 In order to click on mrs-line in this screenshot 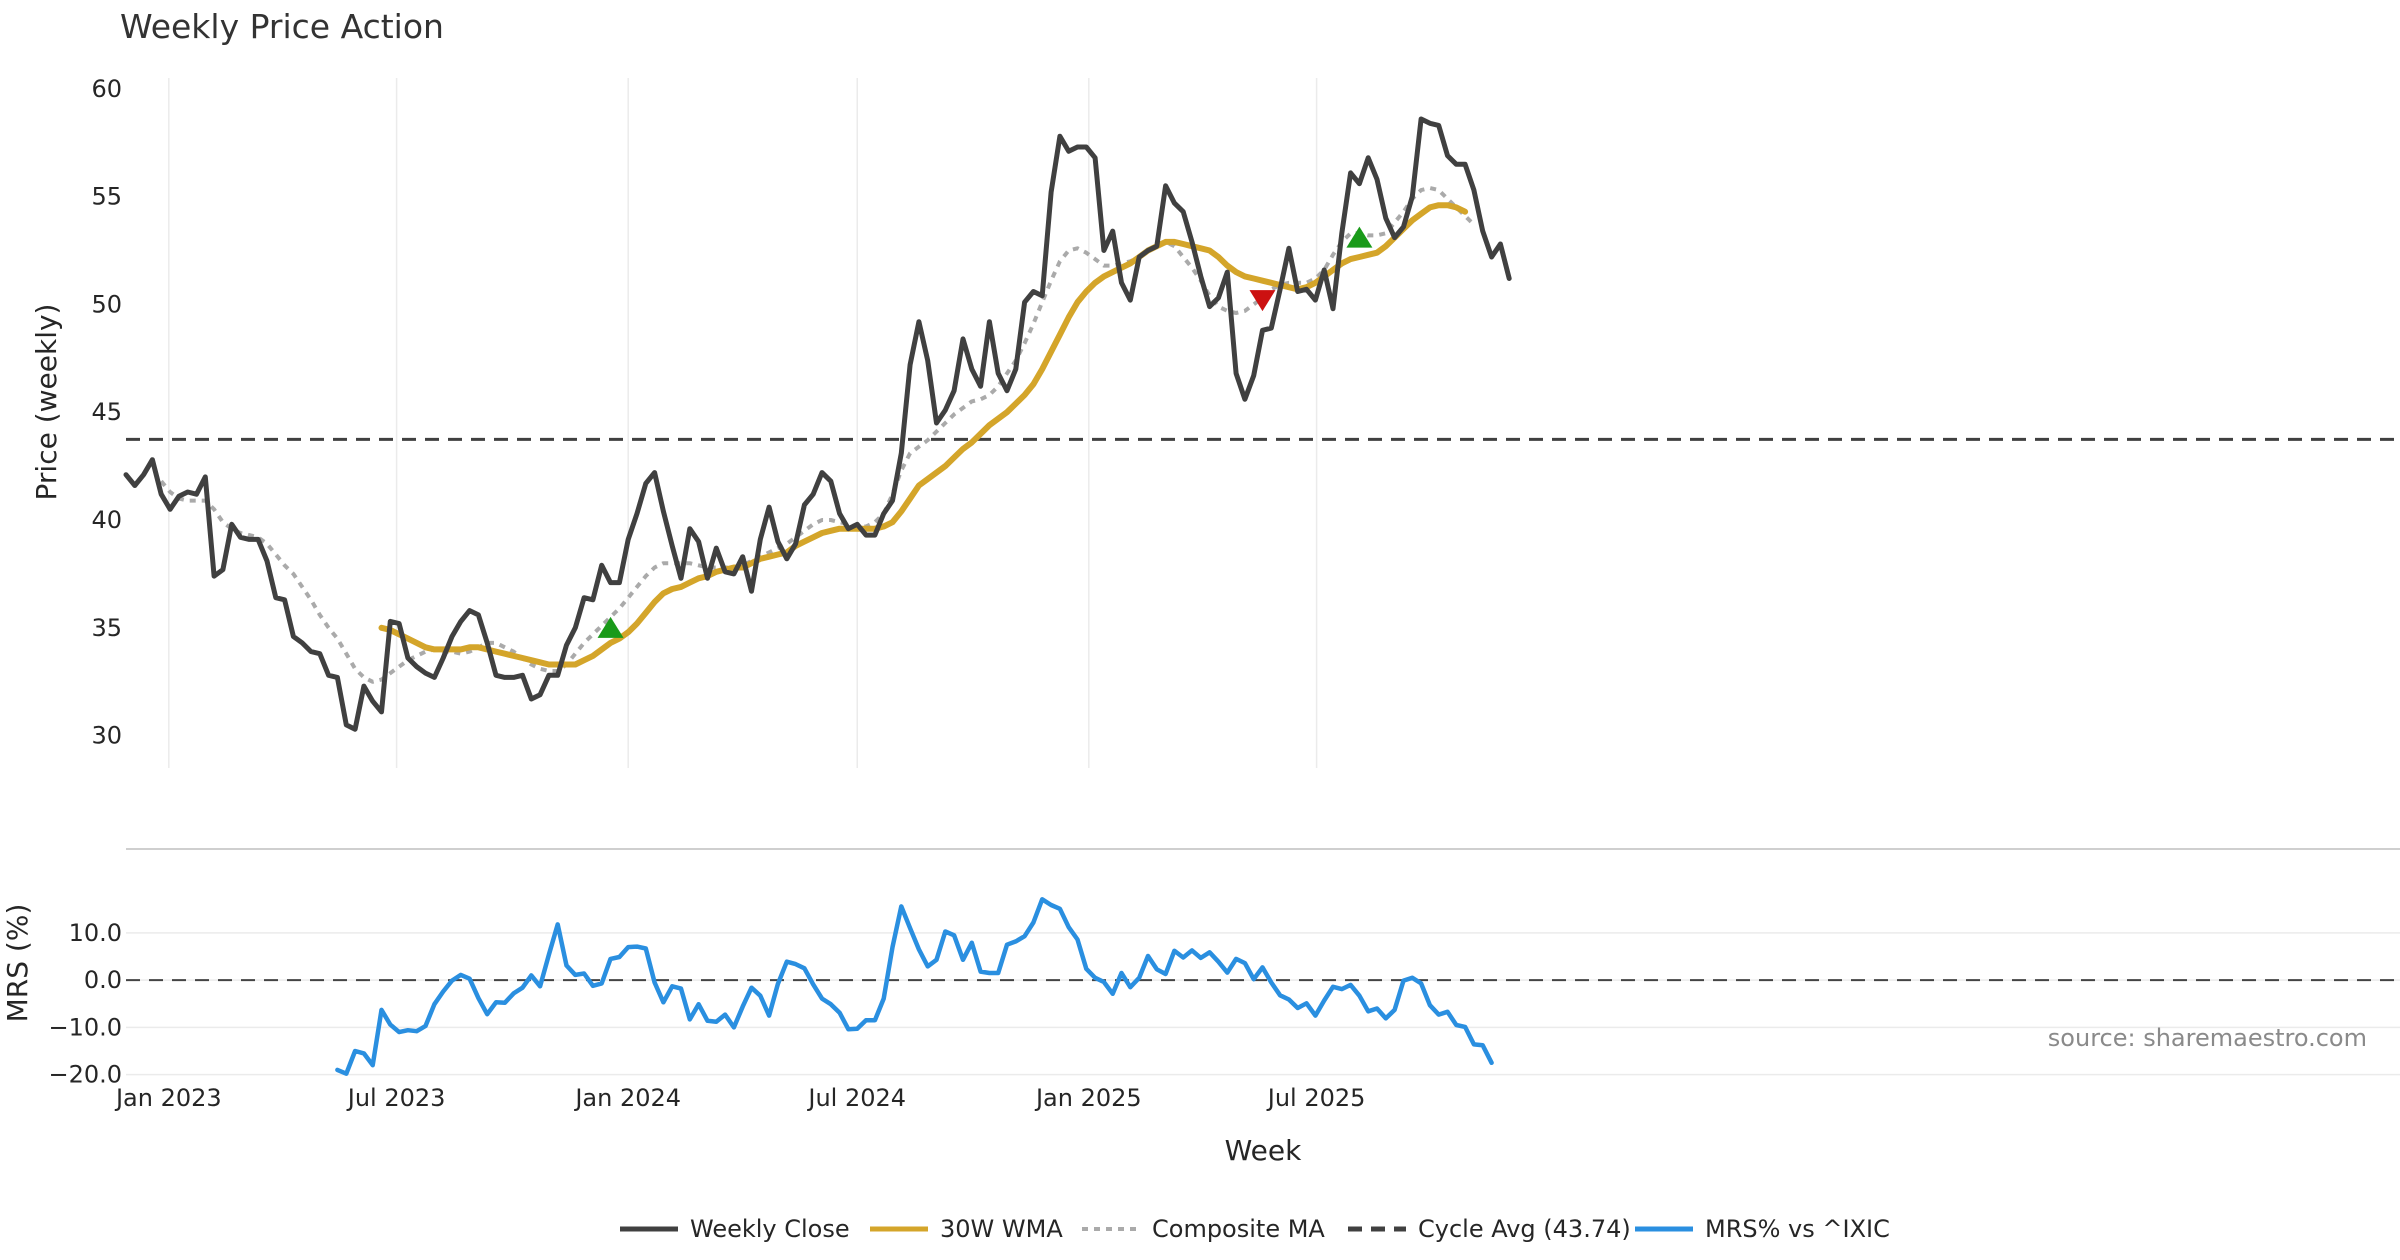, I will do `click(914, 986)`.